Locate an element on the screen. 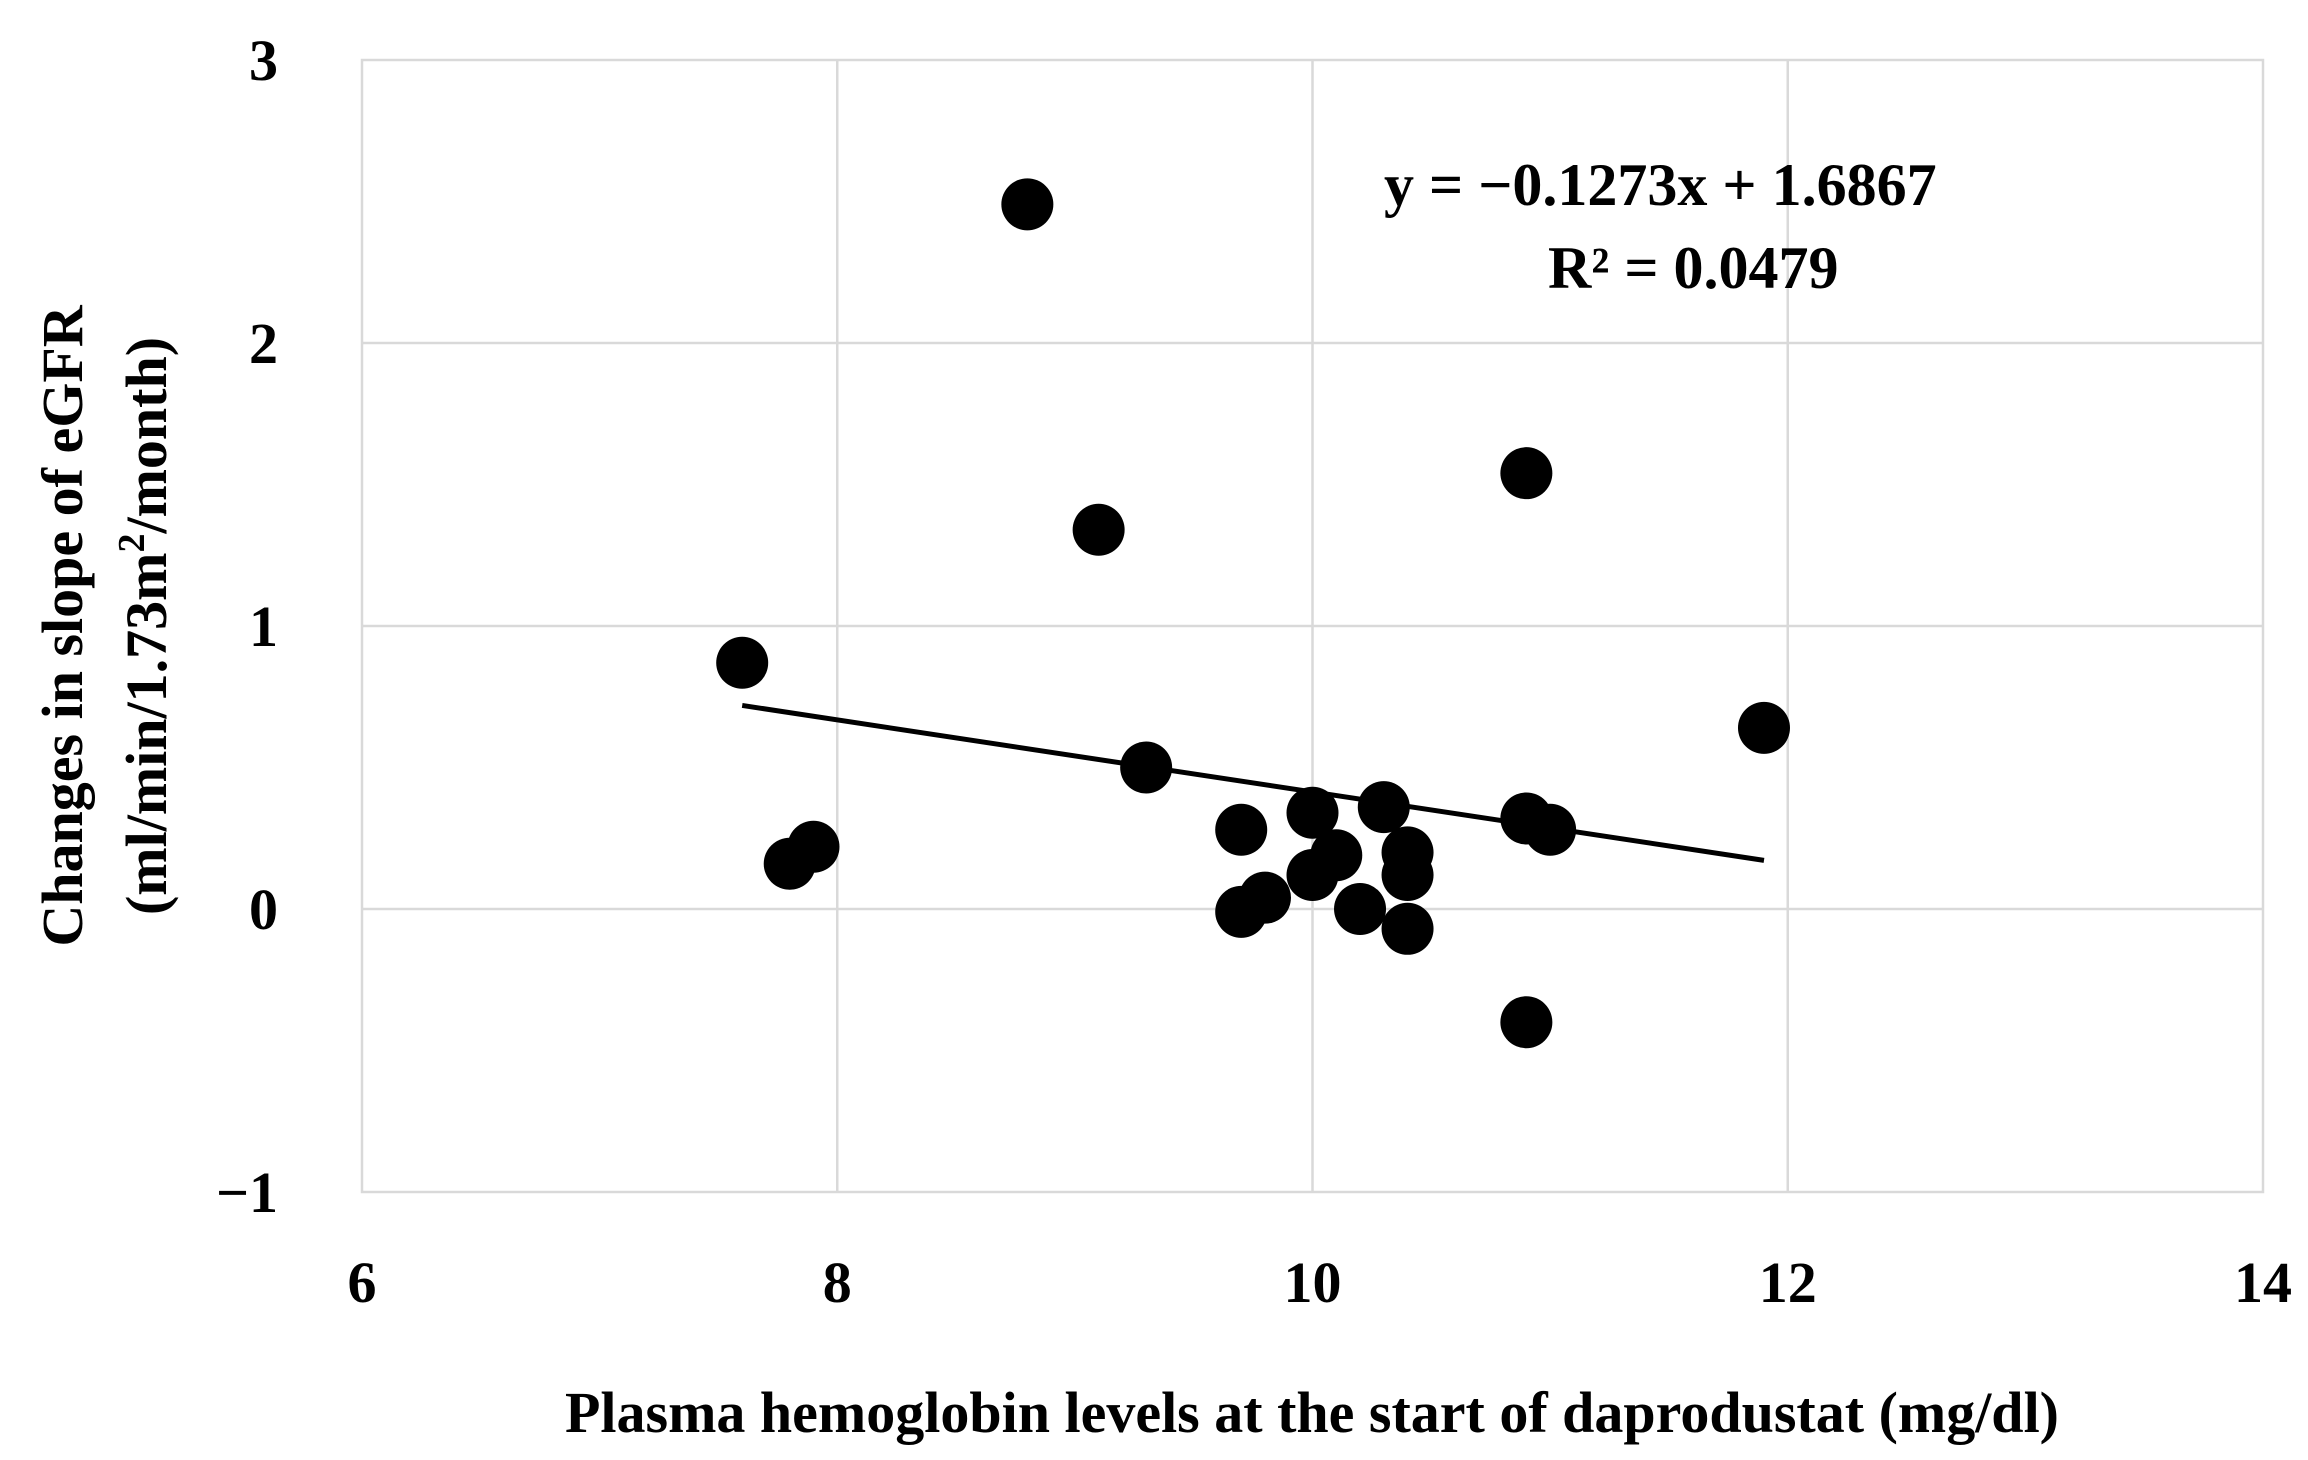  y-tick-label: 0 is located at coordinates (263, 909).